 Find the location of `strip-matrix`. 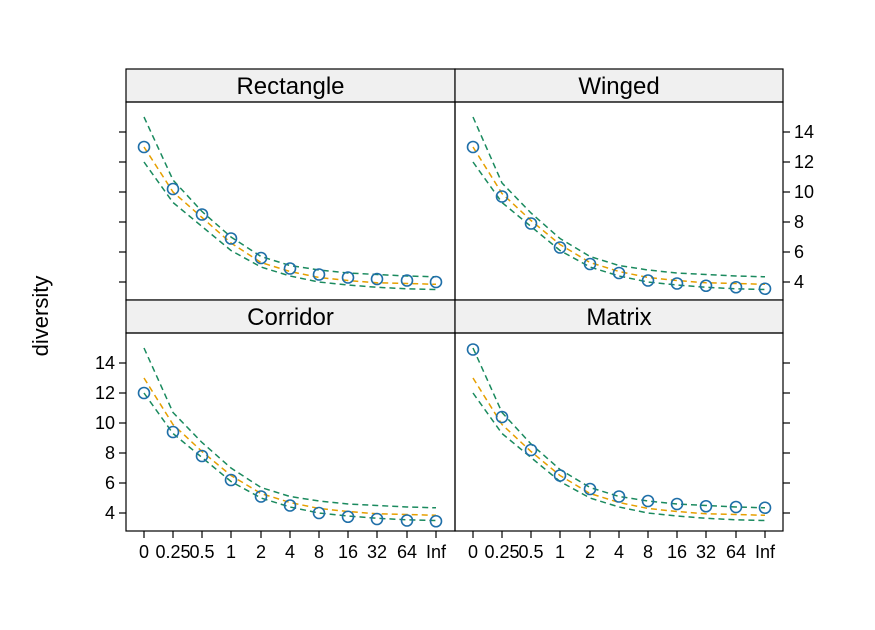

strip-matrix is located at coordinates (619, 316).